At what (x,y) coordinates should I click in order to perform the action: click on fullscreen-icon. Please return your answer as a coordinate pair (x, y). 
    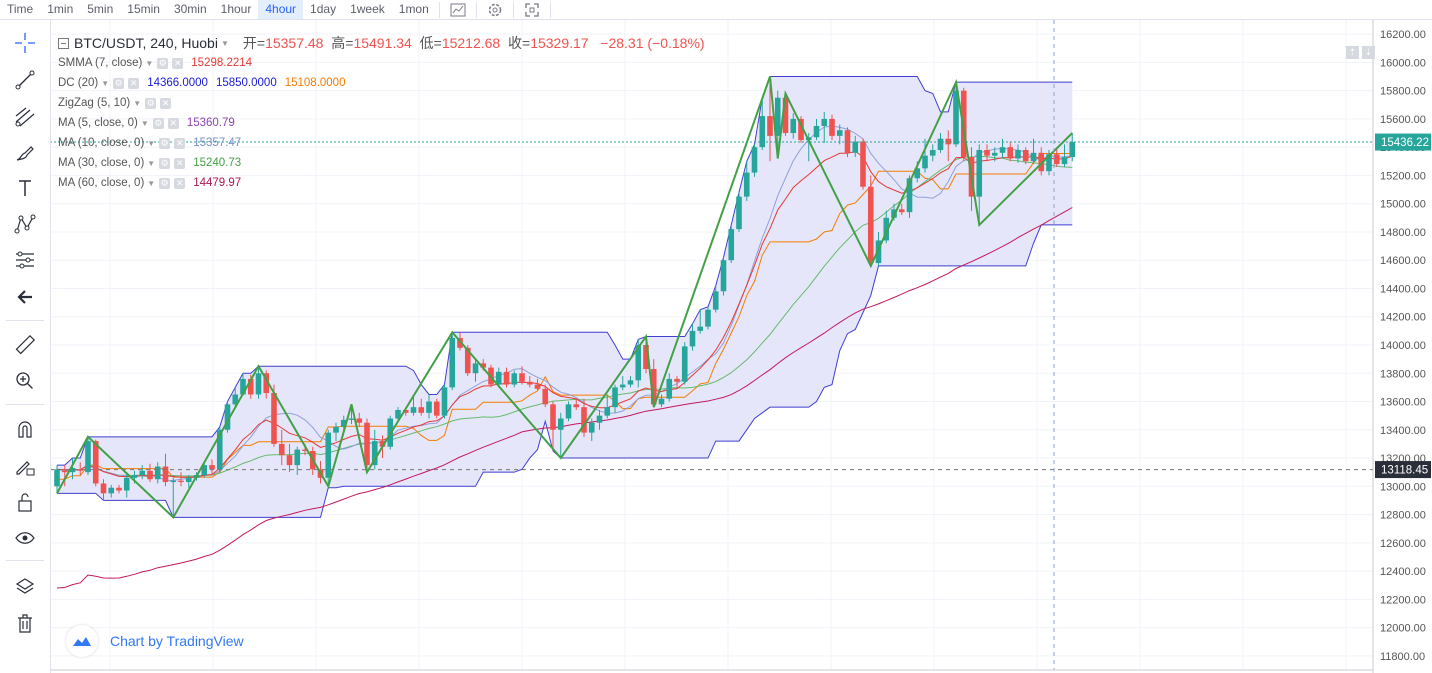
    Looking at the image, I should click on (532, 9).